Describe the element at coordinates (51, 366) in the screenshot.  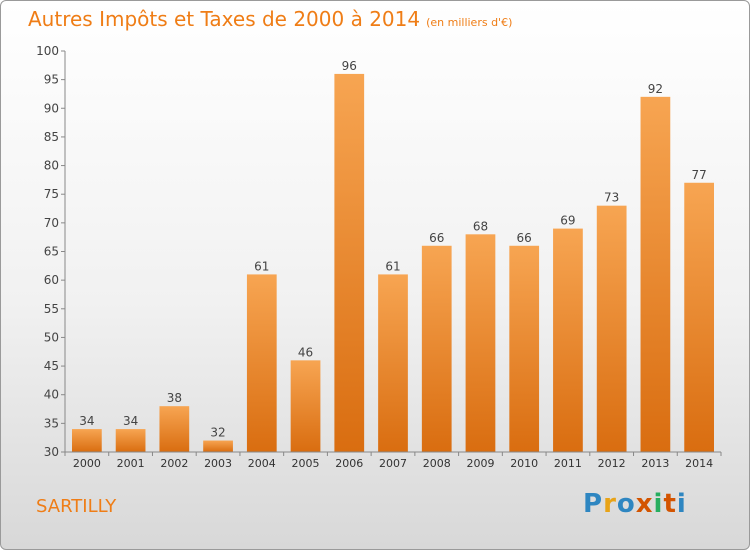
I see `y-tick-label: 45` at that location.